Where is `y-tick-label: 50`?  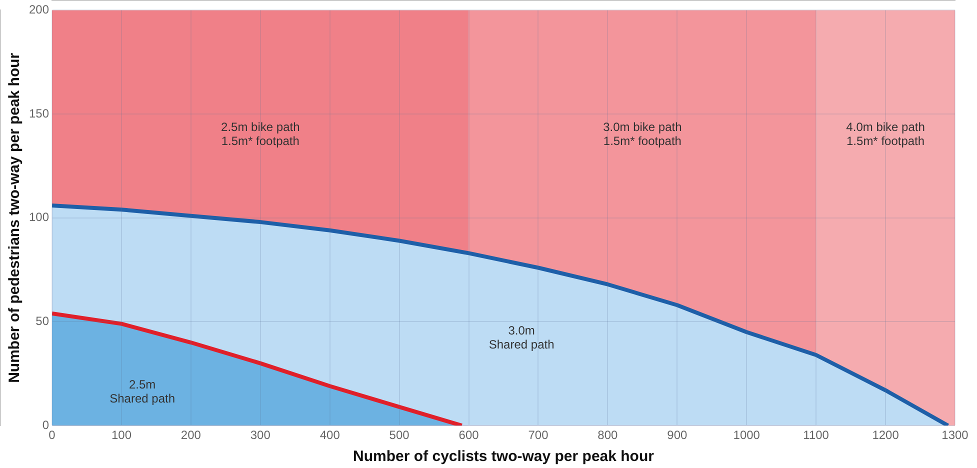
y-tick-label: 50 is located at coordinates (43, 321).